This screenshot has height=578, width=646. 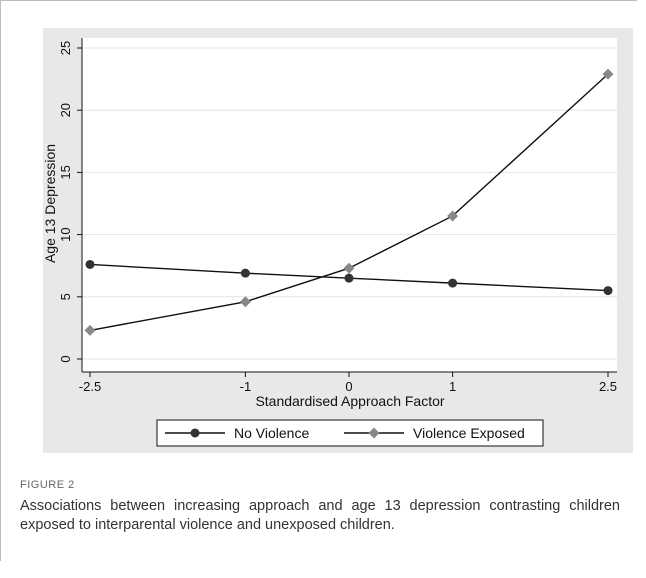 What do you see at coordinates (348, 386) in the screenshot?
I see `x-tick-label: 0` at bounding box center [348, 386].